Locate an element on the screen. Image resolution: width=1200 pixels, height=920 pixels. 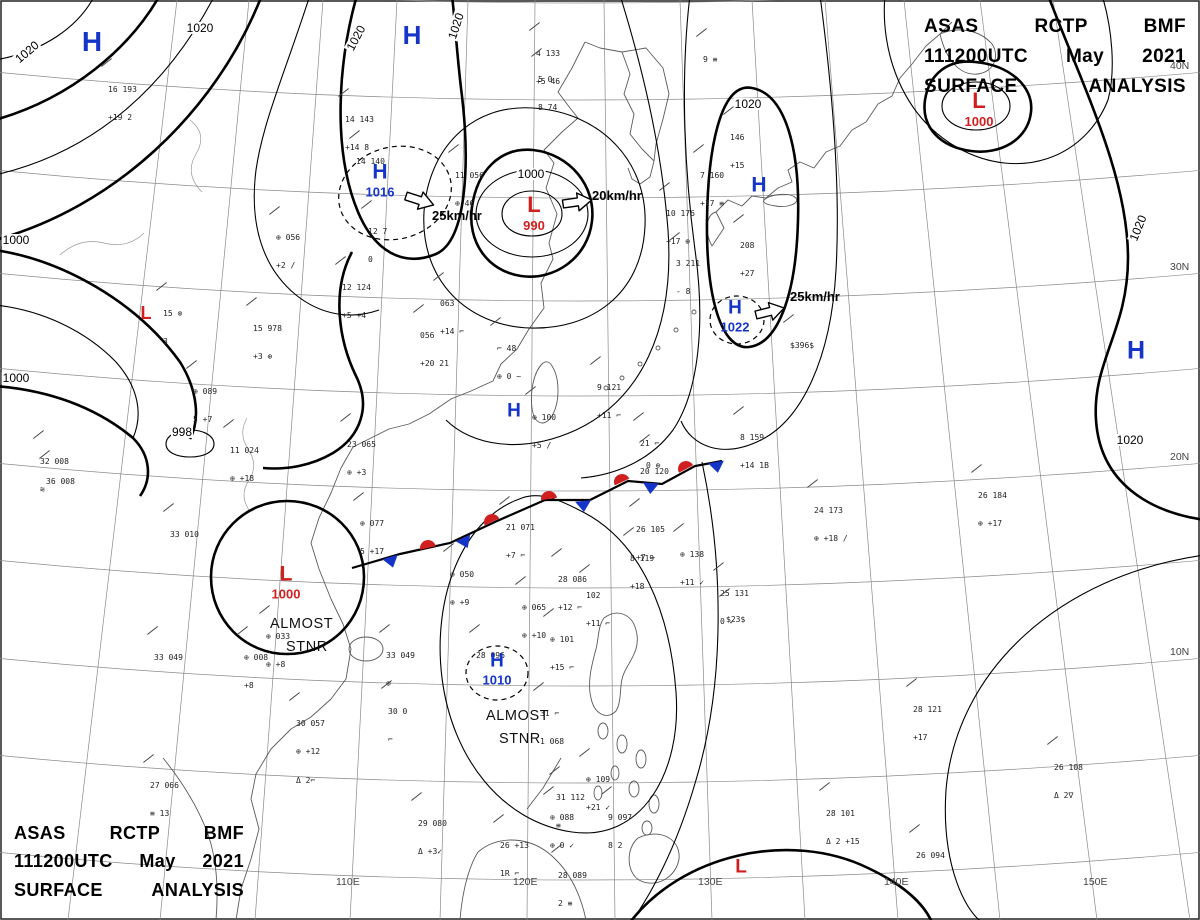
latitude-label-text: 30N is located at coordinates (1180, 267).